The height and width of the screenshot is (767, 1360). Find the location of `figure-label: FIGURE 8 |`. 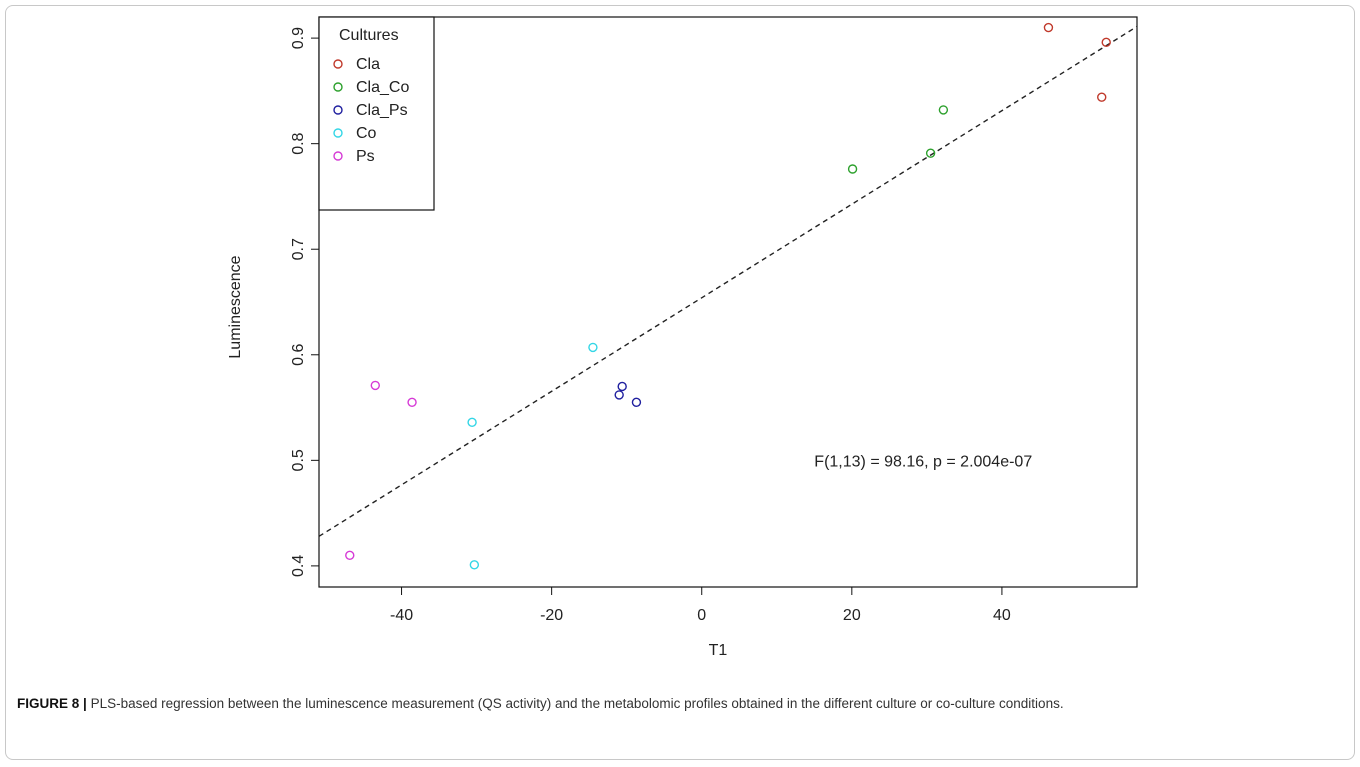

figure-label: FIGURE 8 | is located at coordinates (52, 703).